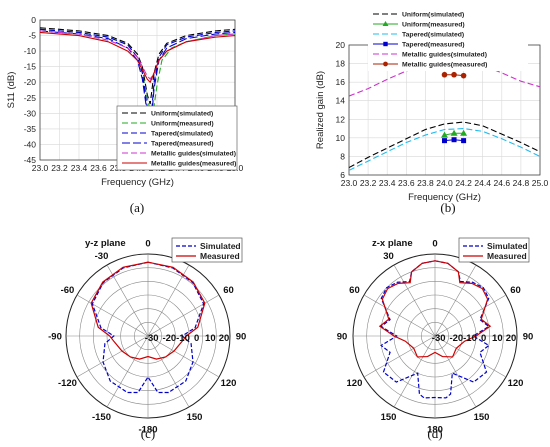 Image resolution: width=550 pixels, height=447 pixels. What do you see at coordinates (341, 101) in the screenshot?
I see `y-tick-label: 14` at bounding box center [341, 101].